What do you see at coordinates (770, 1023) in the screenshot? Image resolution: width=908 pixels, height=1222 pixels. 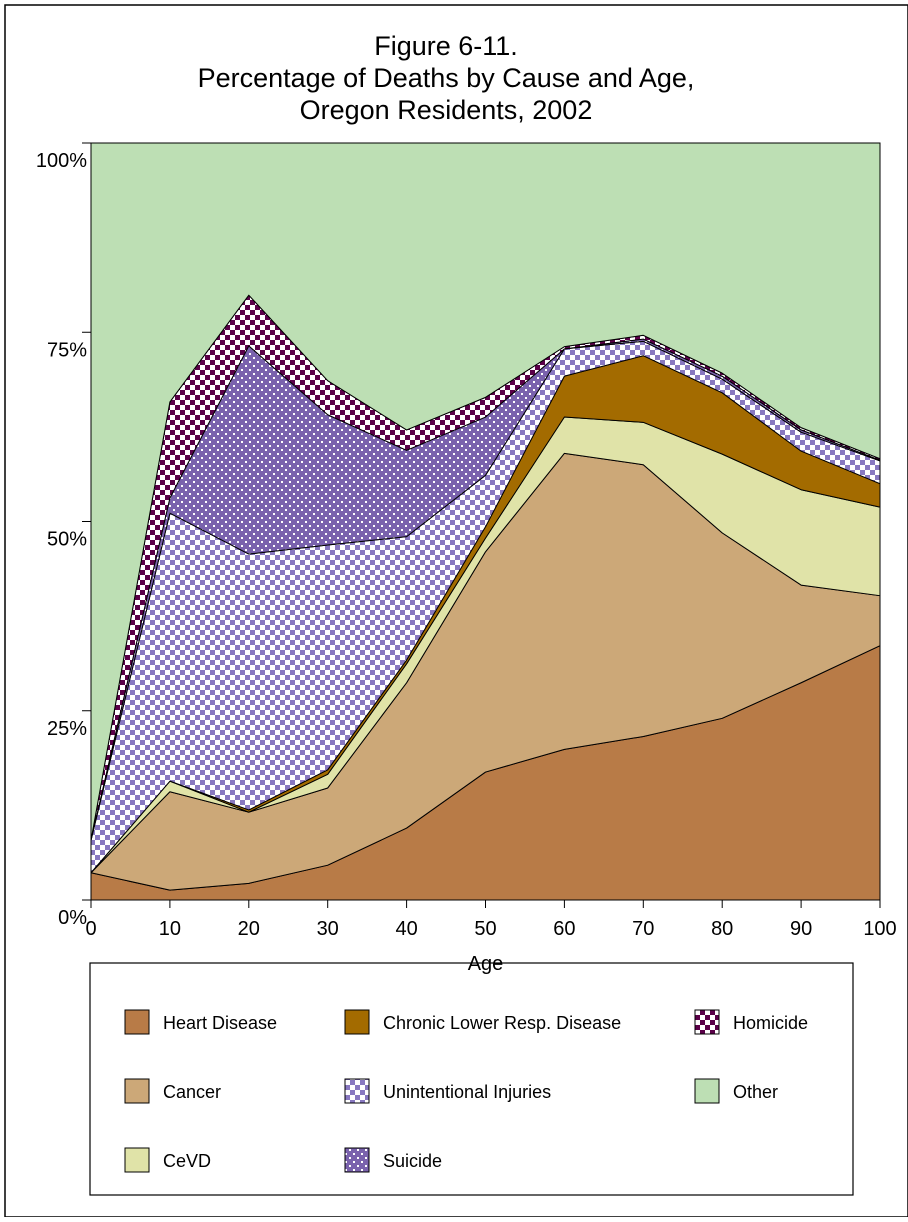 I see `legend-label: Homicide` at bounding box center [770, 1023].